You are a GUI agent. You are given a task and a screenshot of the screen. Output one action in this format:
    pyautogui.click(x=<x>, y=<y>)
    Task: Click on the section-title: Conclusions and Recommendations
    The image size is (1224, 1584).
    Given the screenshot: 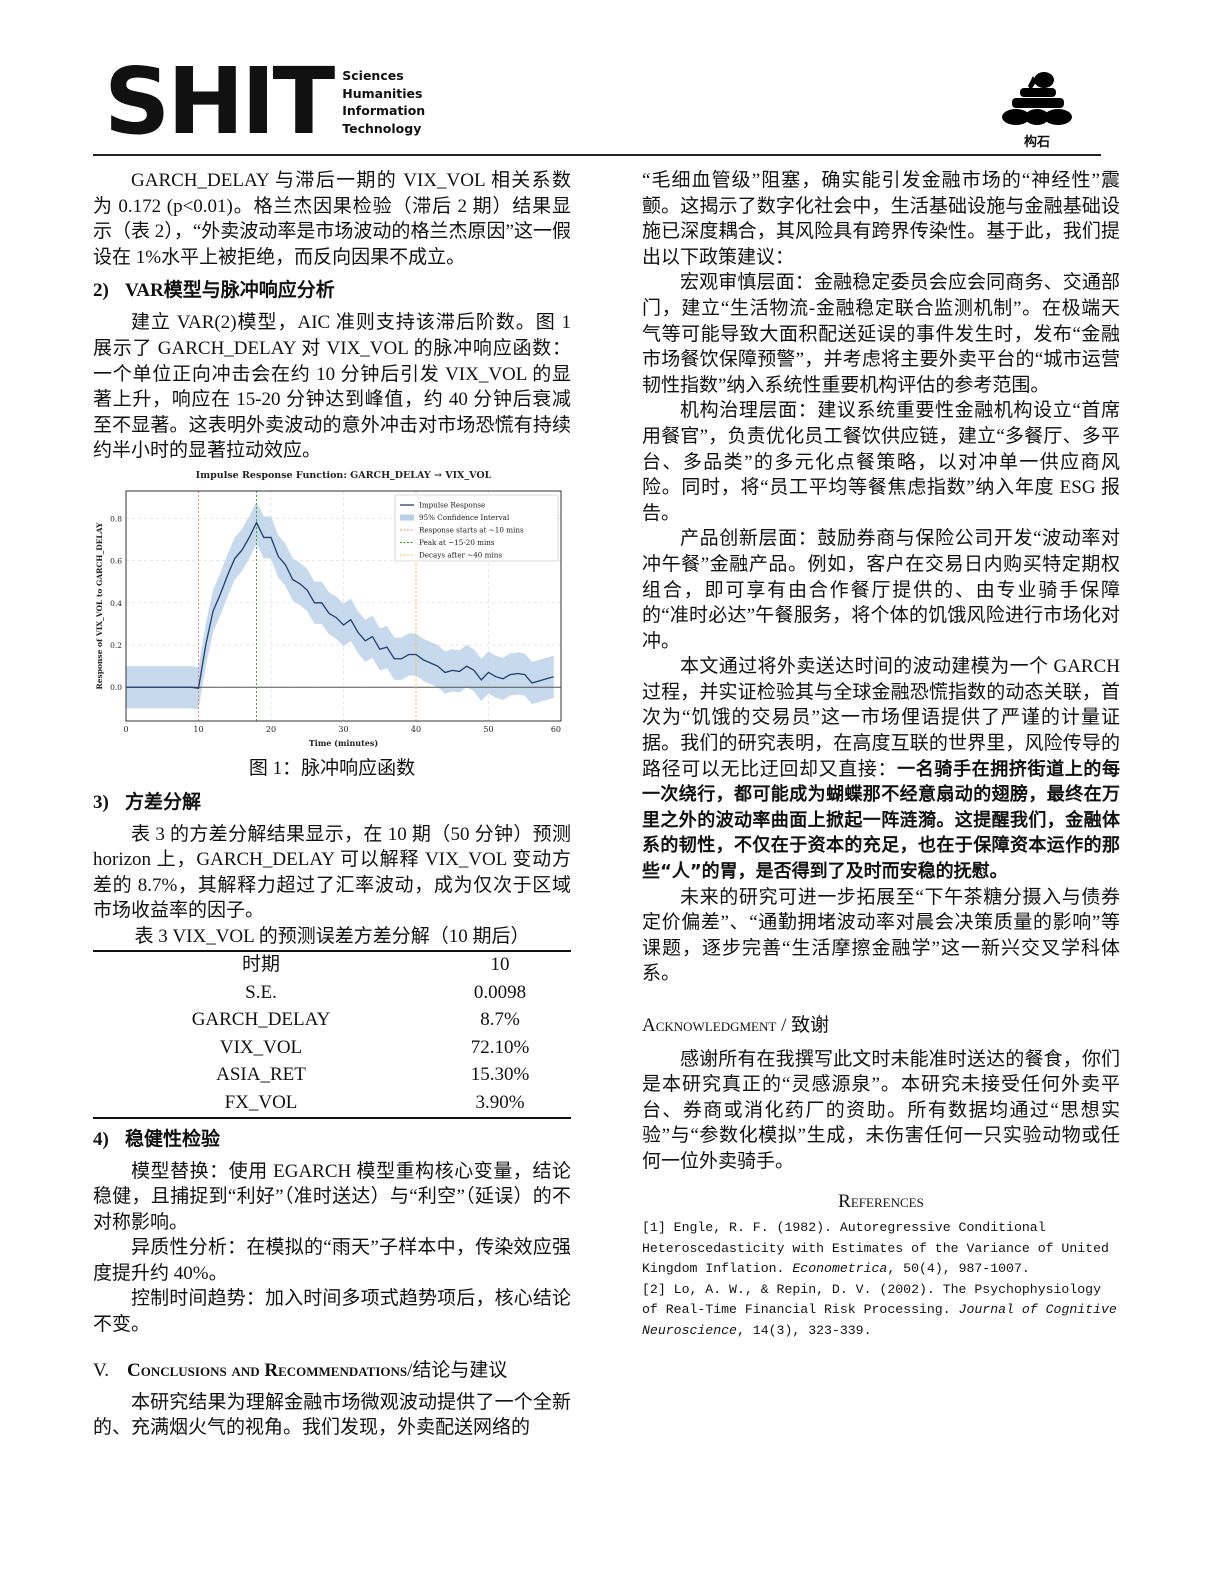 What is the action you would take?
    pyautogui.click(x=267, y=1370)
    